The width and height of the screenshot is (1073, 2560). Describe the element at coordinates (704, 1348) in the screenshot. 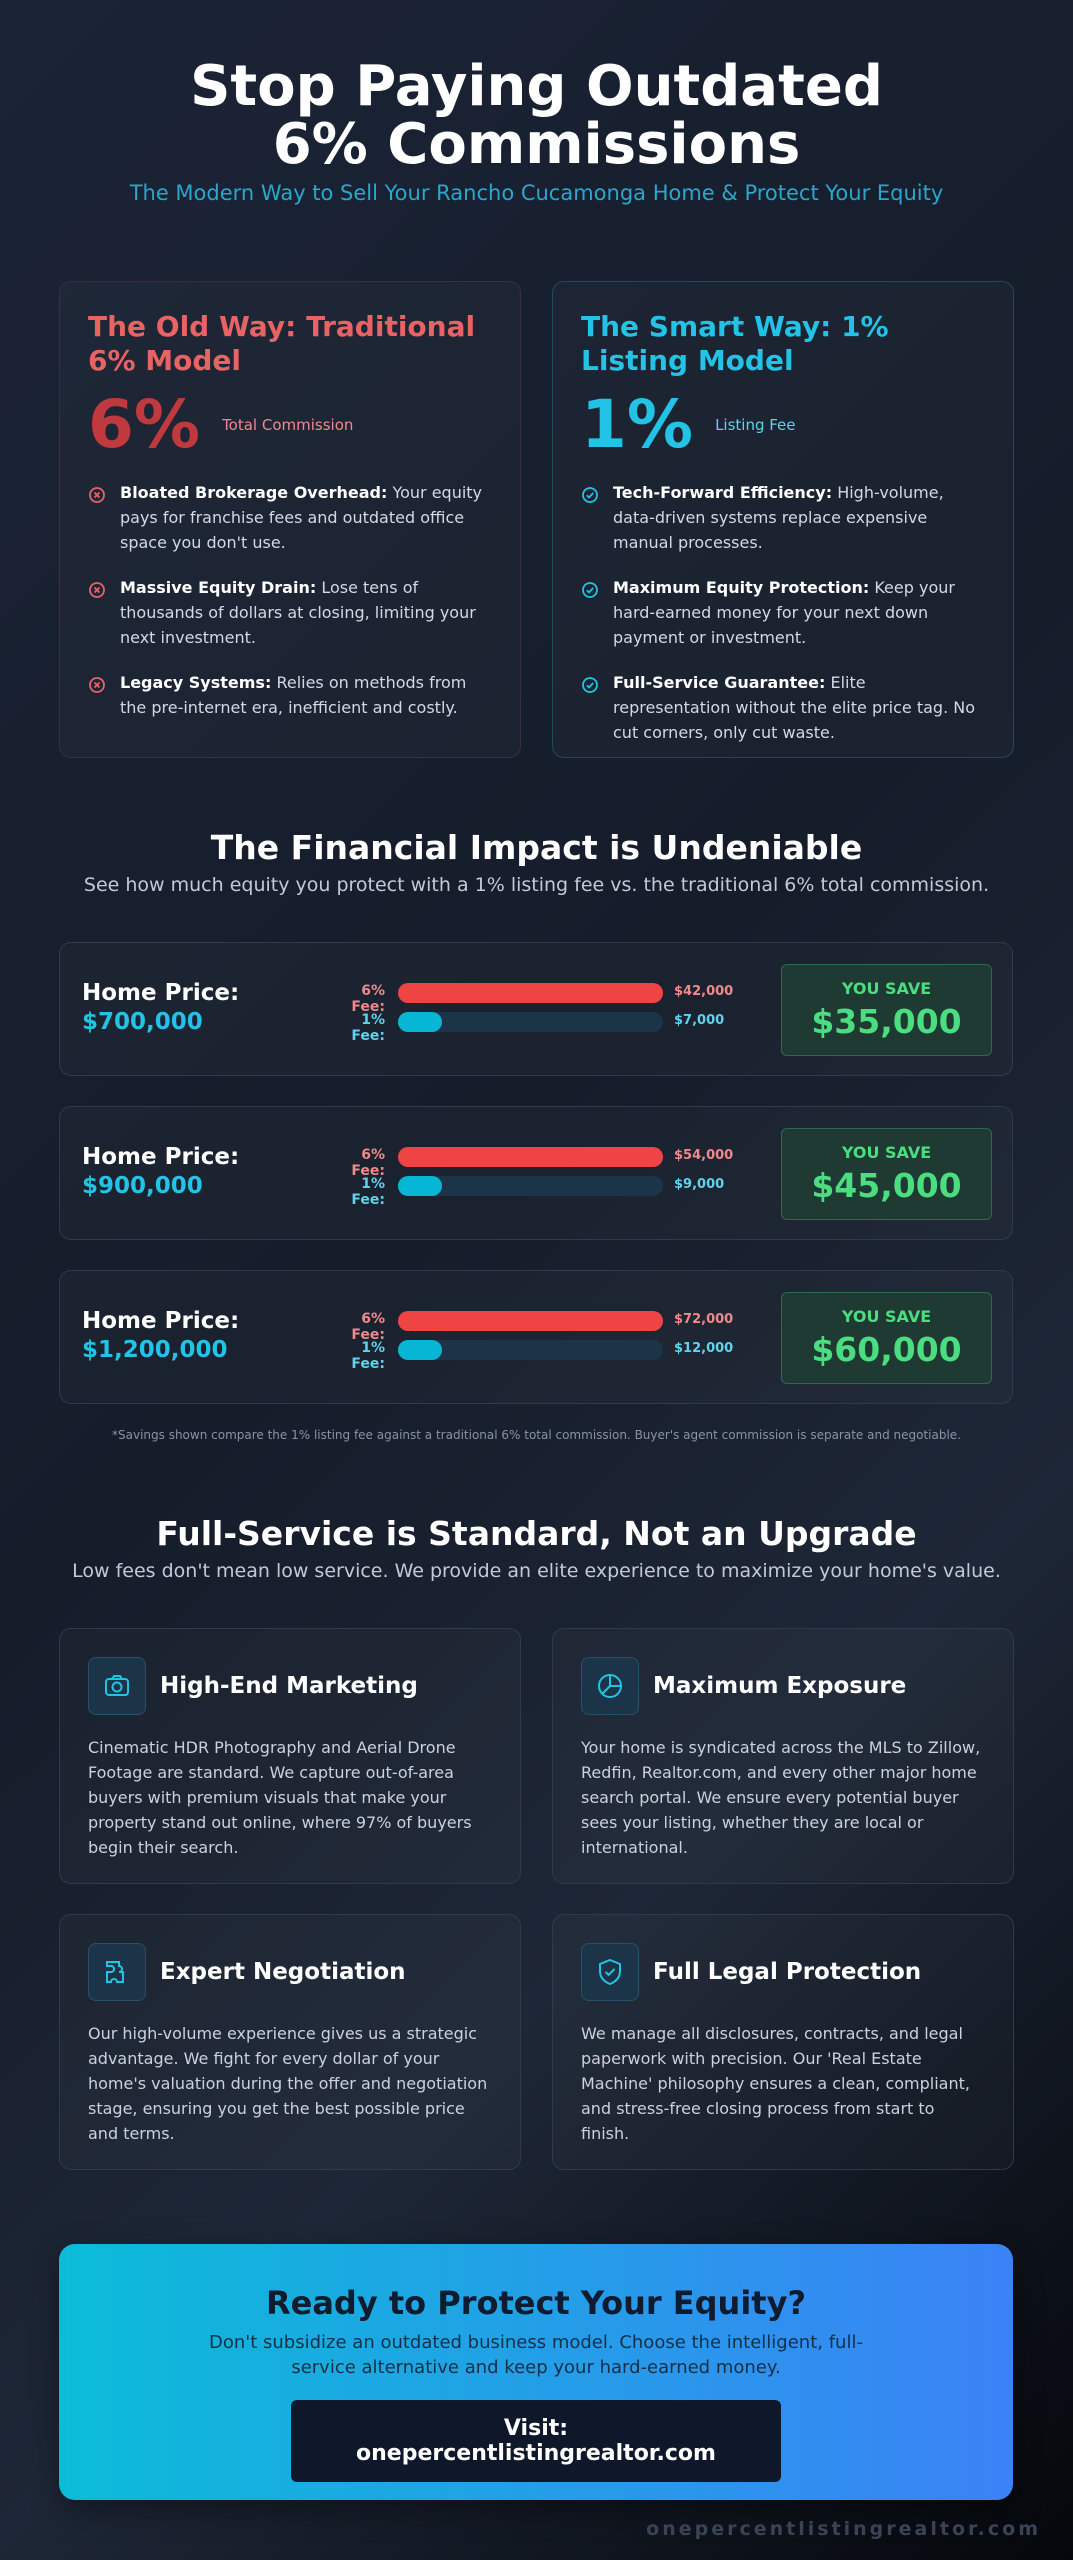

I see `fee-amount: $12,000` at that location.